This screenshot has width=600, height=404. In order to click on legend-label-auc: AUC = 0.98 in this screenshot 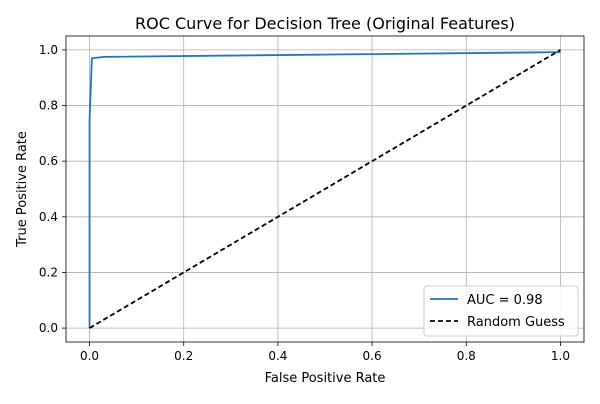, I will do `click(505, 300)`.